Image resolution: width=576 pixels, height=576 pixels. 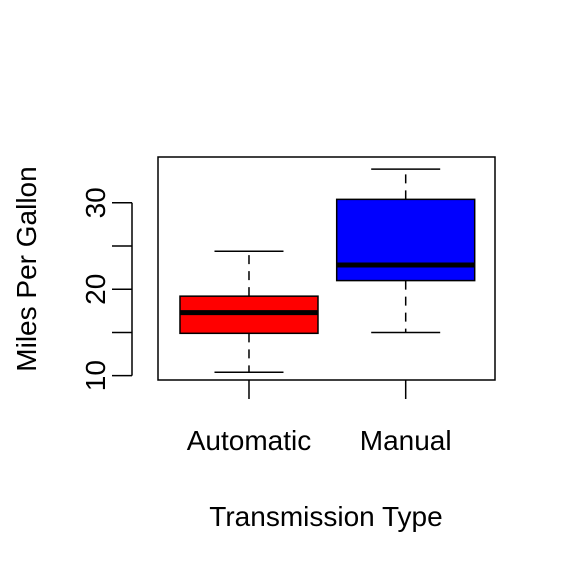 What do you see at coordinates (95, 202) in the screenshot?
I see `y-tick-label-30: 30` at bounding box center [95, 202].